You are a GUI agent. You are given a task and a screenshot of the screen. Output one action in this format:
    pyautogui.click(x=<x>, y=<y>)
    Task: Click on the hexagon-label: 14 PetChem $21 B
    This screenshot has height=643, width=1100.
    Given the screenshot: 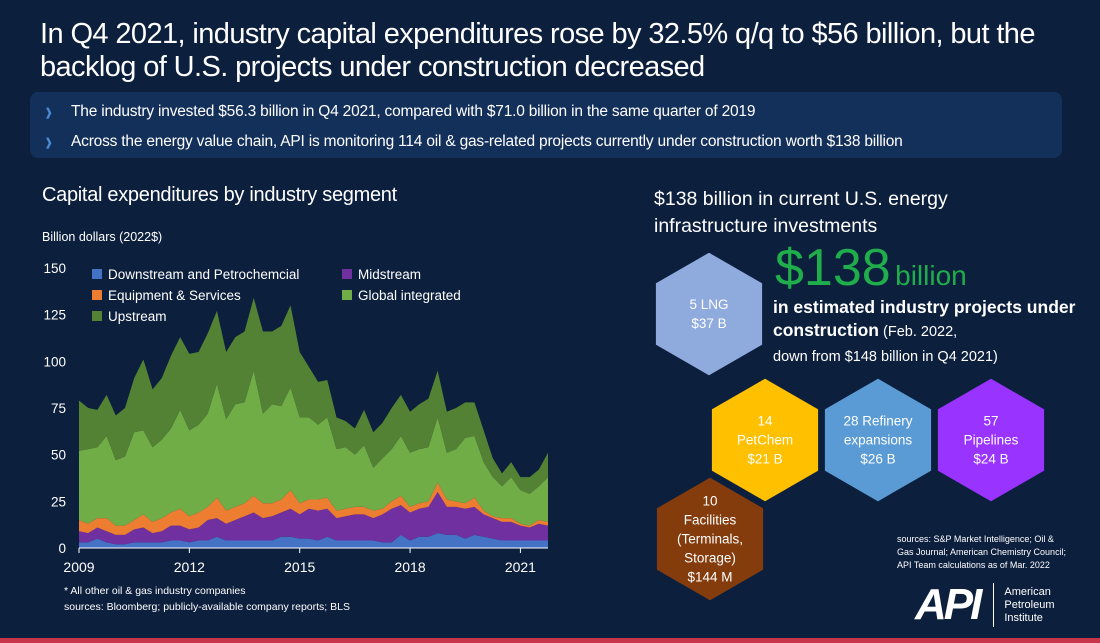 What is the action you would take?
    pyautogui.click(x=765, y=440)
    